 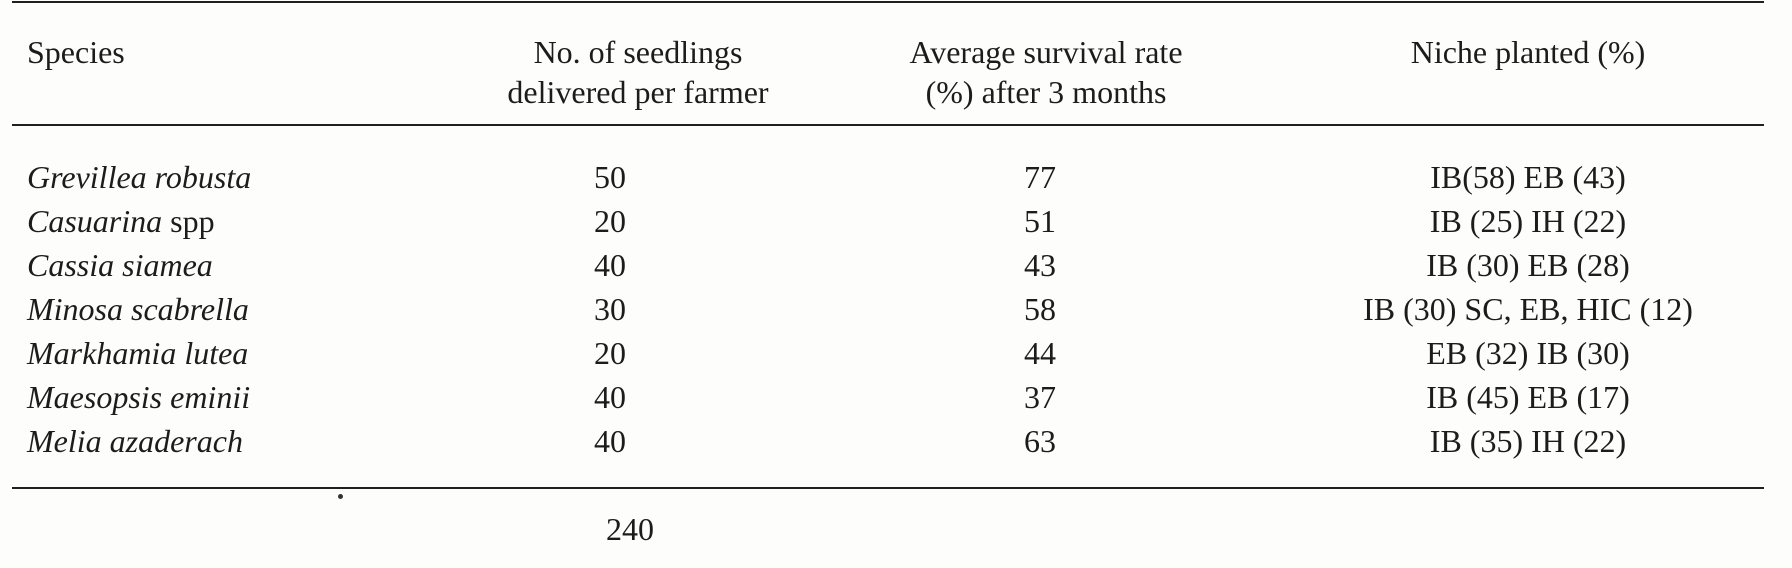 What do you see at coordinates (896, 267) in the screenshot?
I see `table-row: Cassia siamea 40 43 IB (30) EB (28)` at bounding box center [896, 267].